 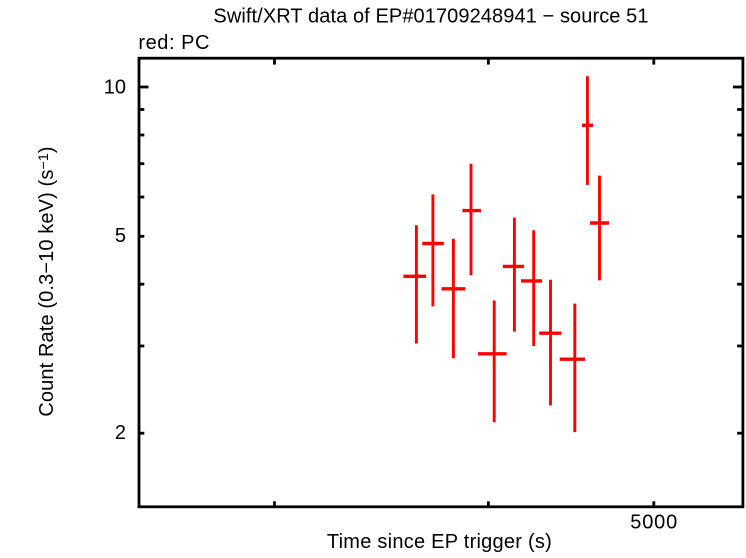 What do you see at coordinates (120, 236) in the screenshot?
I see `svg-text: 5` at bounding box center [120, 236].